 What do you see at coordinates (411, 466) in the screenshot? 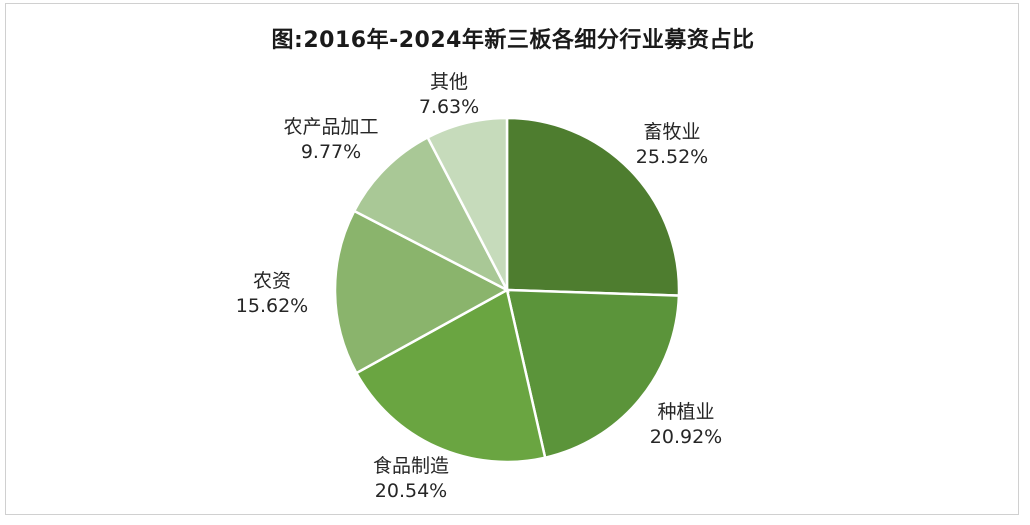
I see `slice-name-label: 食品制造` at bounding box center [411, 466].